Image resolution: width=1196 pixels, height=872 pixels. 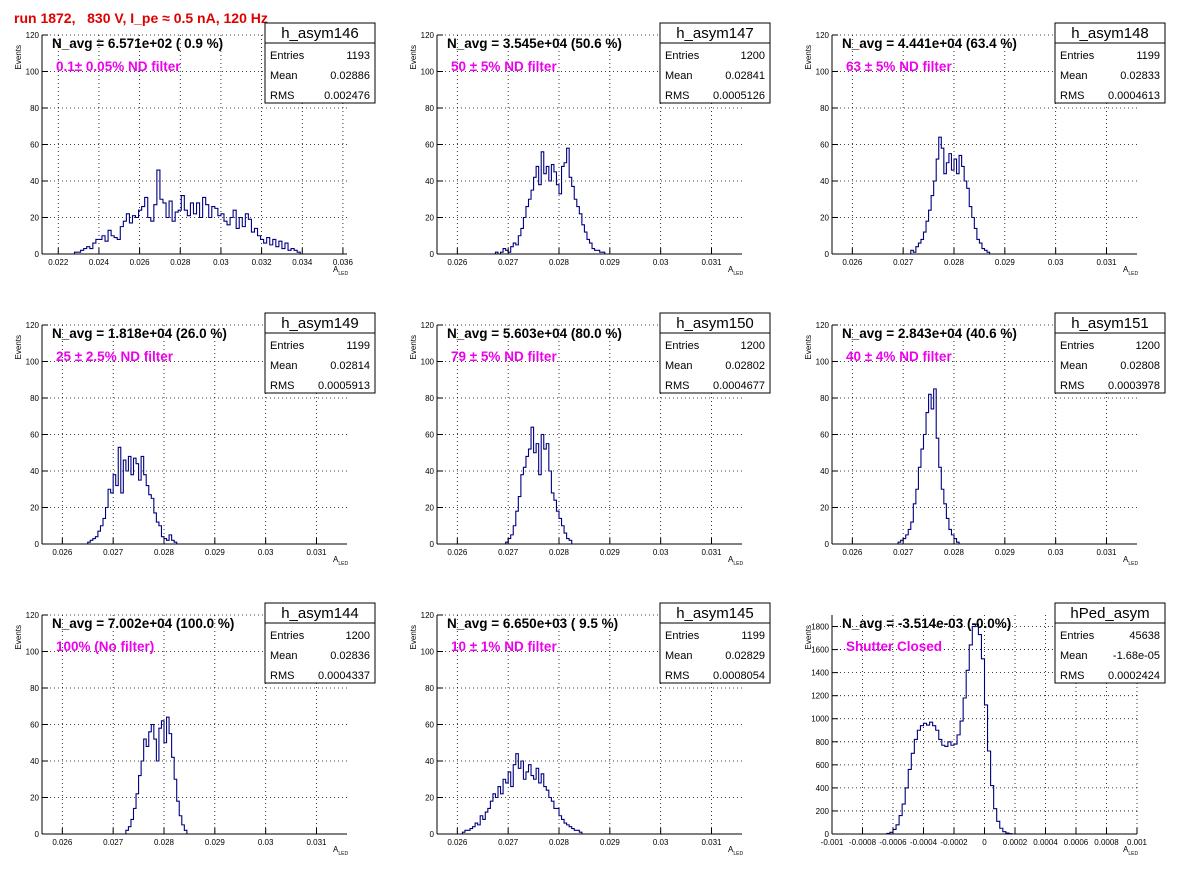 I want to click on stats-value: 0.0004677, so click(x=739, y=386).